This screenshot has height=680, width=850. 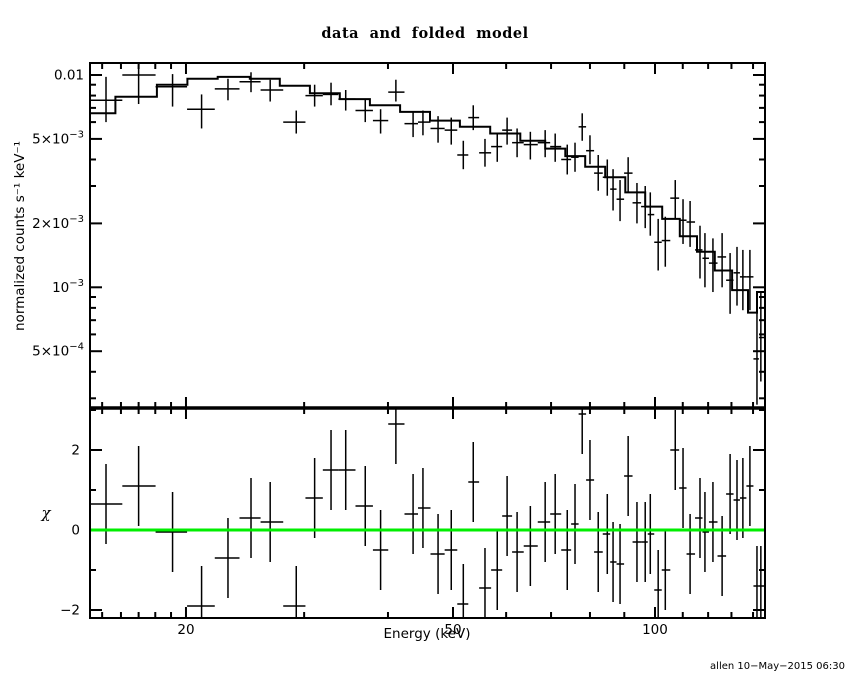 I want to click on x-tick-label: 50, so click(x=452, y=630).